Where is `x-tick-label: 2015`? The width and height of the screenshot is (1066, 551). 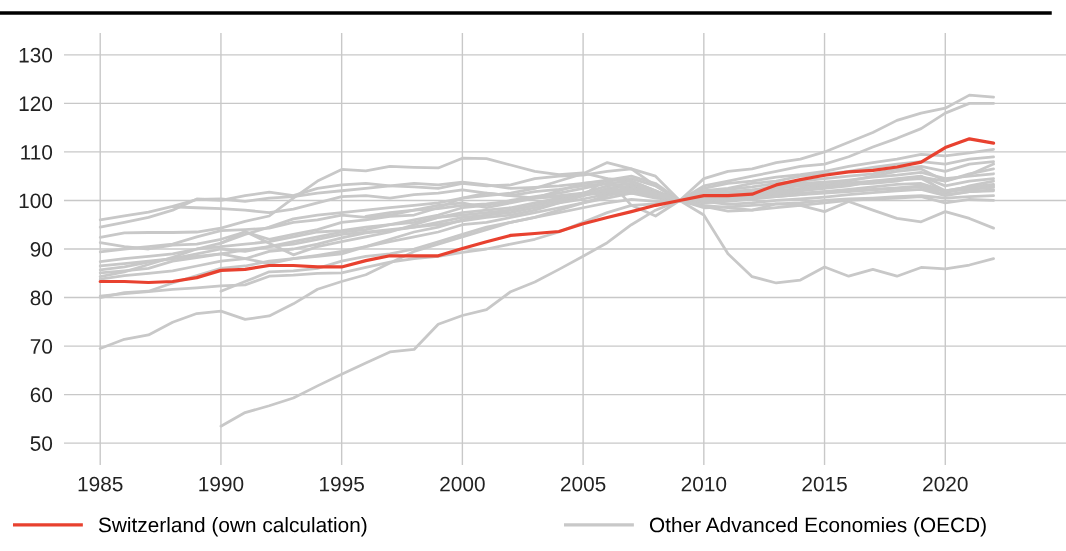
x-tick-label: 2015 is located at coordinates (824, 484).